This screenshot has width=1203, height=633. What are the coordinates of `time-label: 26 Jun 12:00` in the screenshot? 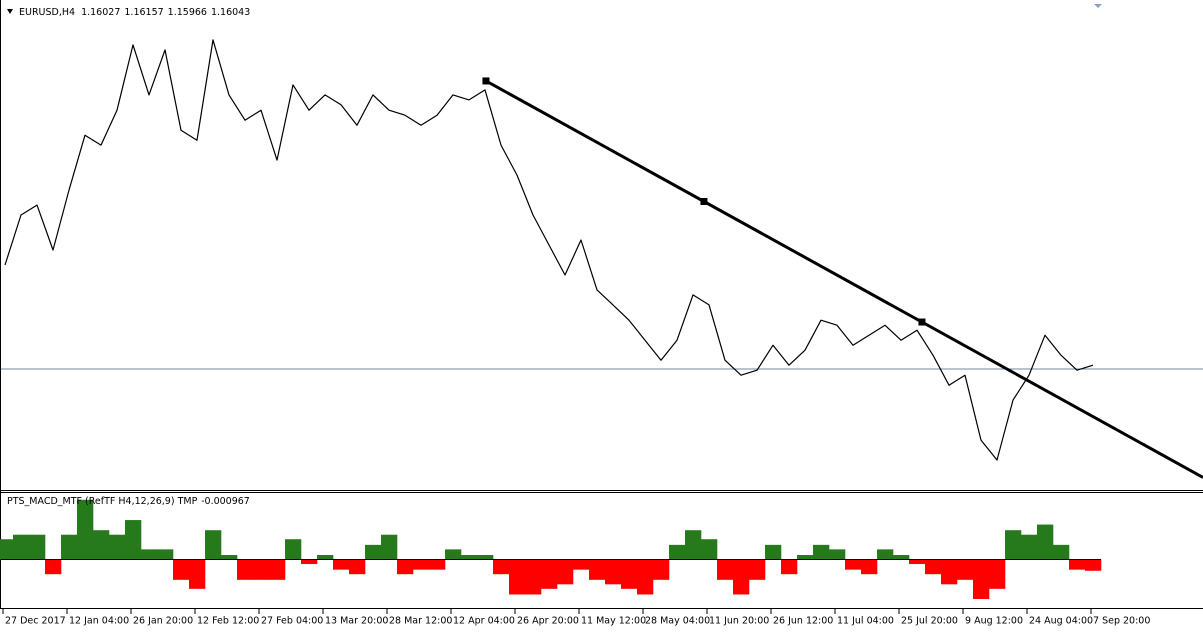 It's located at (803, 621).